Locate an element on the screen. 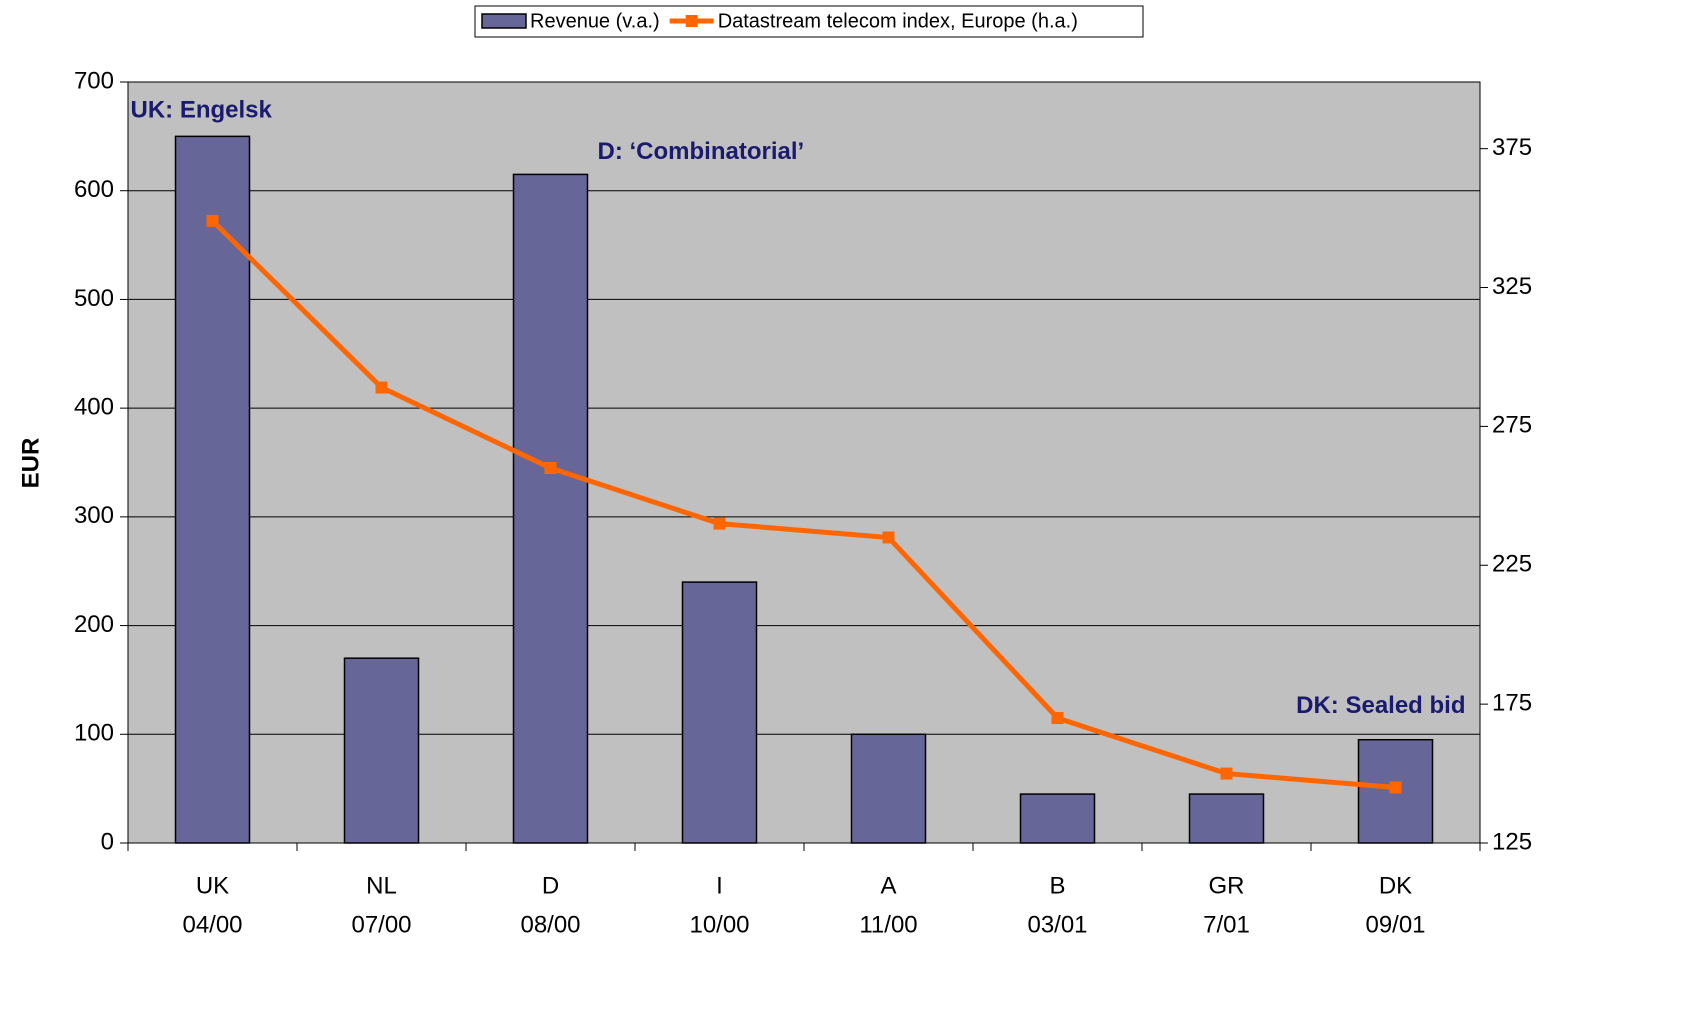 The height and width of the screenshot is (1029, 1704). y-tick-label: 600 is located at coordinates (94, 189).